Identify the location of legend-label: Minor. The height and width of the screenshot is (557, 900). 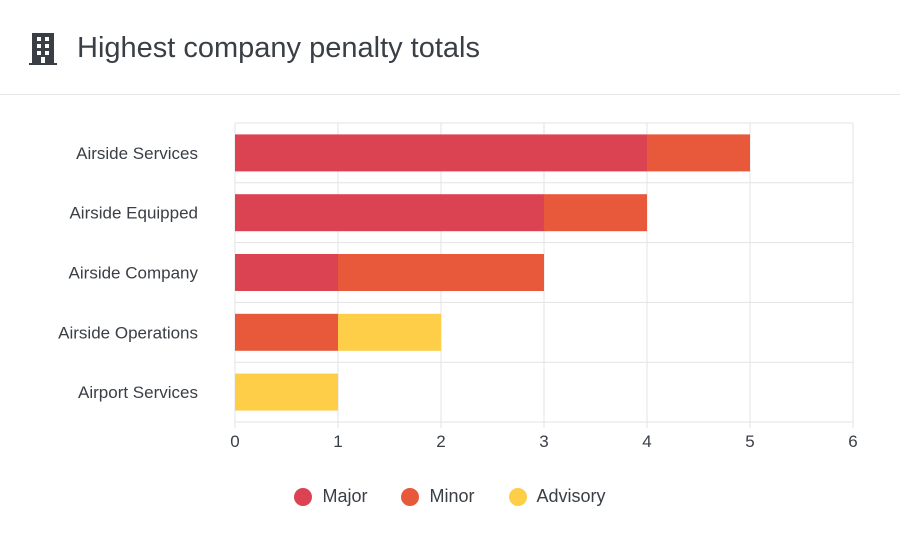
(452, 496).